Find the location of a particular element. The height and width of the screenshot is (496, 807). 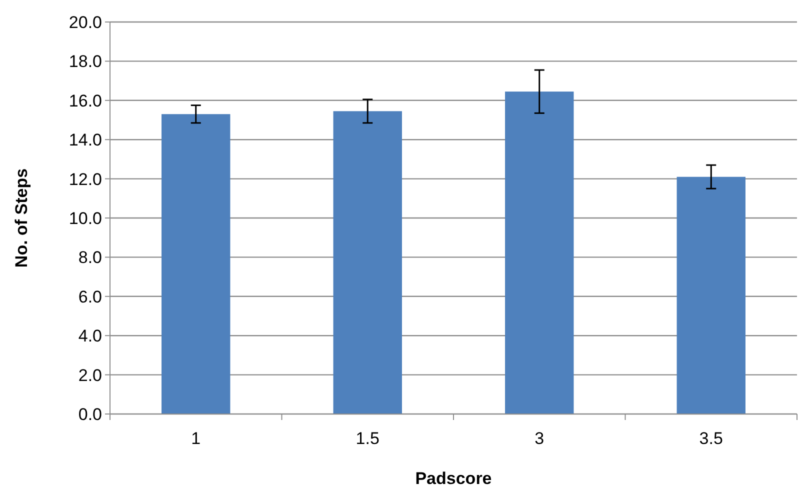

x-tick-label: 1 is located at coordinates (196, 438).